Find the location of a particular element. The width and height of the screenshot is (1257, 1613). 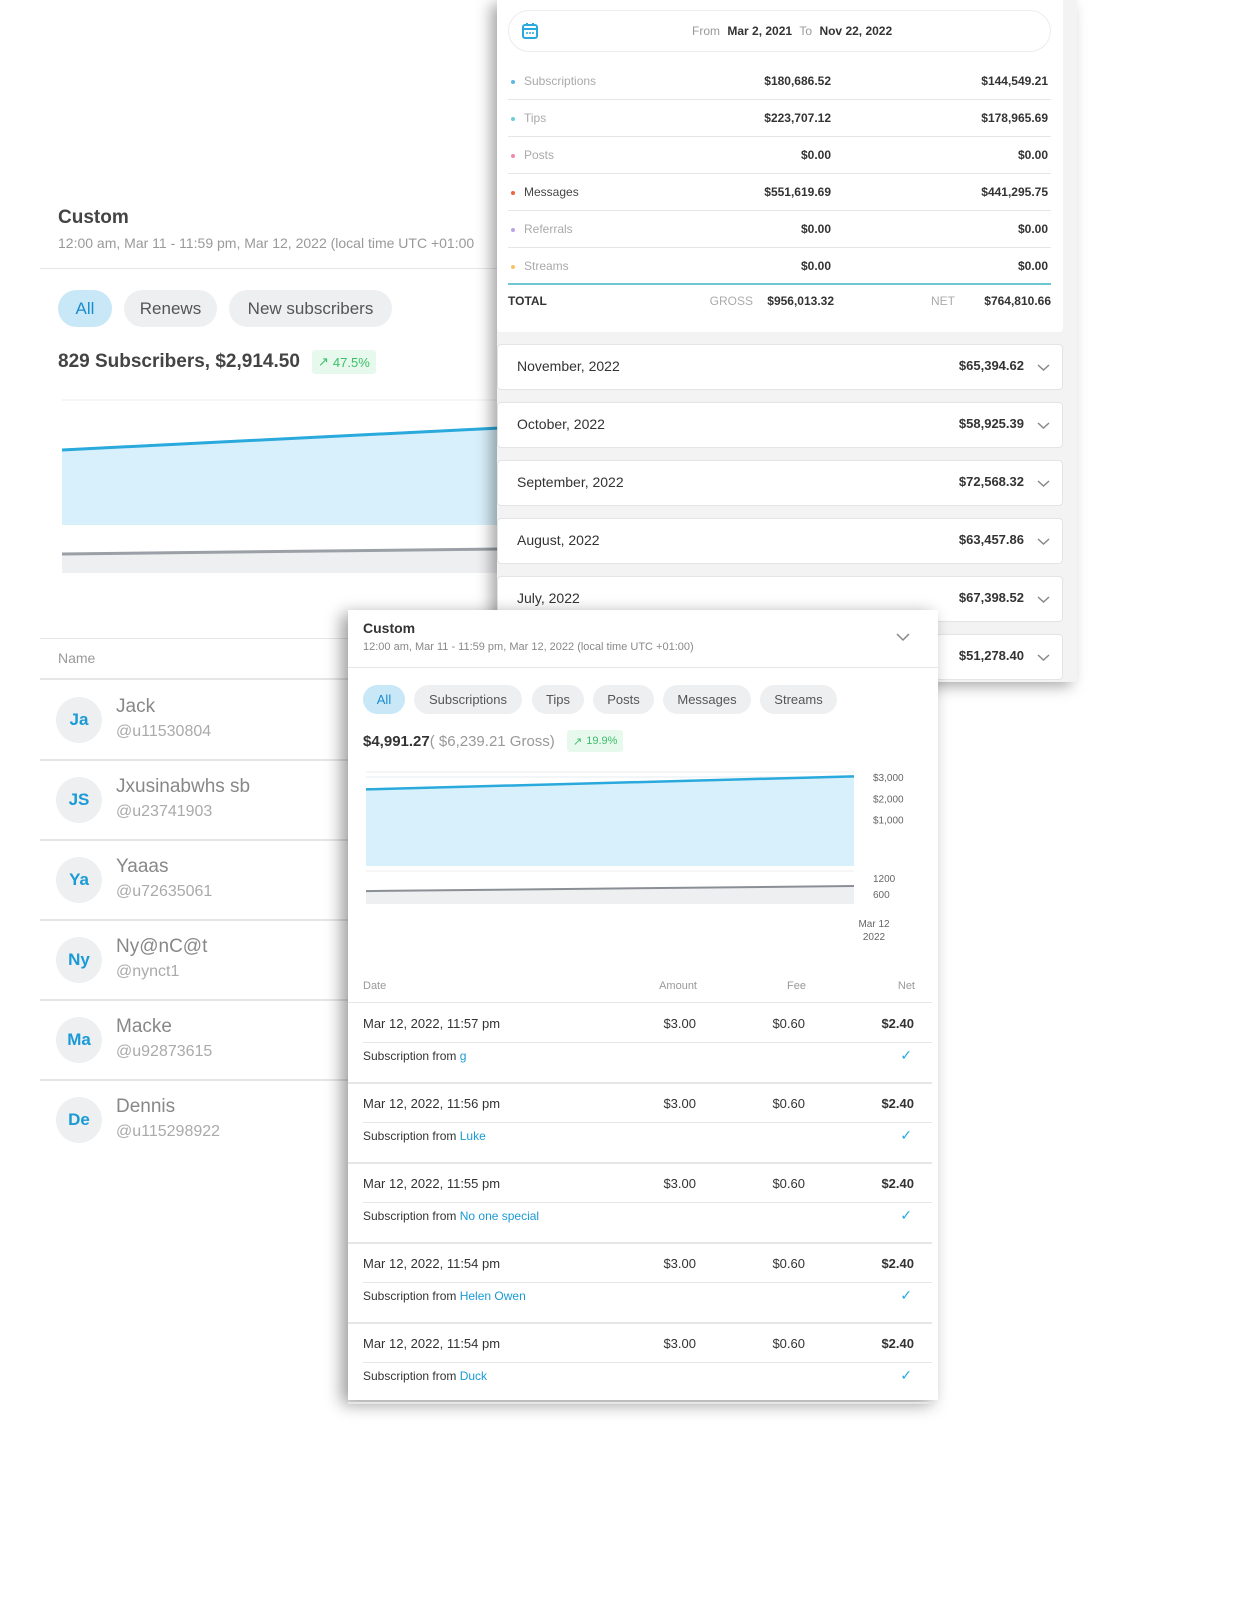

filter-chip-renews: Renews is located at coordinates (170, 308).